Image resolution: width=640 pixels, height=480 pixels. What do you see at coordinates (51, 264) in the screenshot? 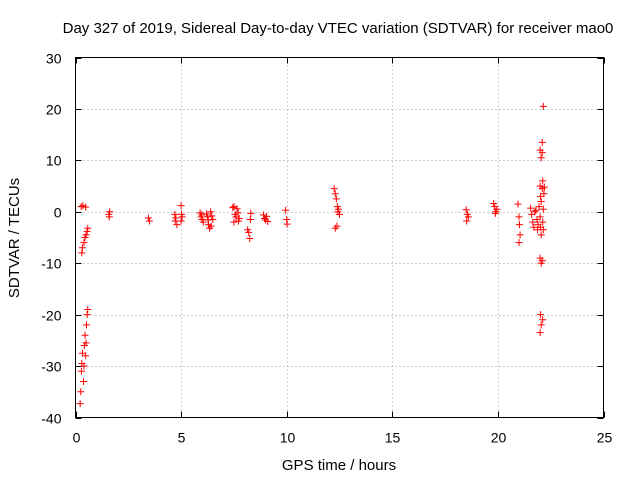
I see `y-tick-label: -10` at bounding box center [51, 264].